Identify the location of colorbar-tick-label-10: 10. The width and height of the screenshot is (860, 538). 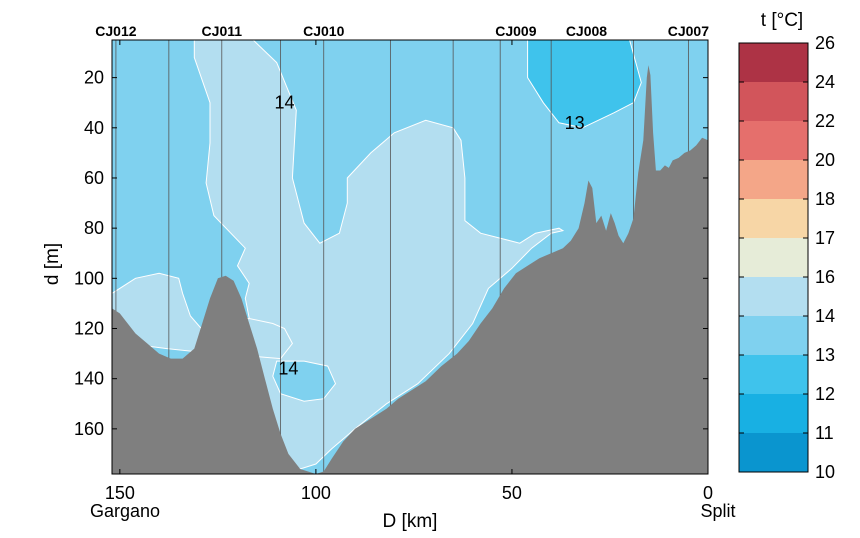
(825, 472).